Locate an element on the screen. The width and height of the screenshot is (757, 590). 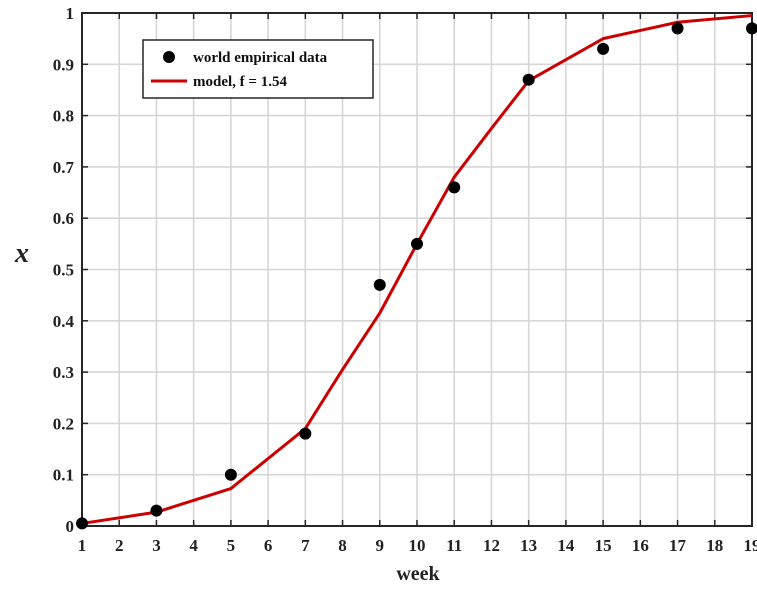
x-tick-label: 7 is located at coordinates (305, 545).